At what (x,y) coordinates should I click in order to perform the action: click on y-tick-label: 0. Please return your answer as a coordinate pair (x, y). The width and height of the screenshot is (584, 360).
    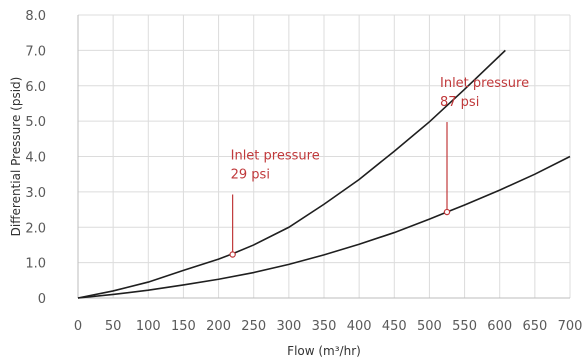
    Looking at the image, I should click on (42, 299).